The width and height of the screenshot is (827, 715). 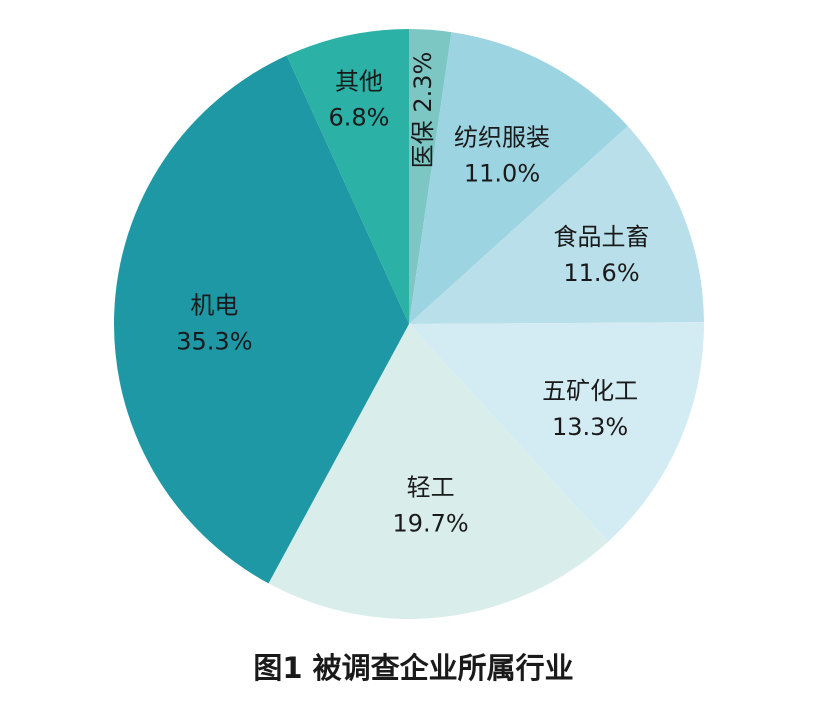 I want to click on slice-name-3: 食品土畜, so click(x=602, y=237).